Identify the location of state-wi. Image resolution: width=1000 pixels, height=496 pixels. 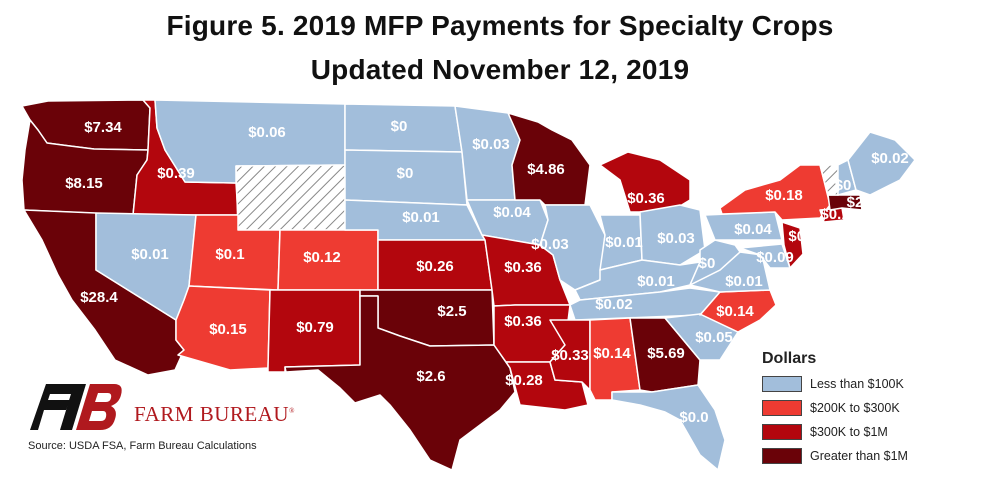
(549, 159).